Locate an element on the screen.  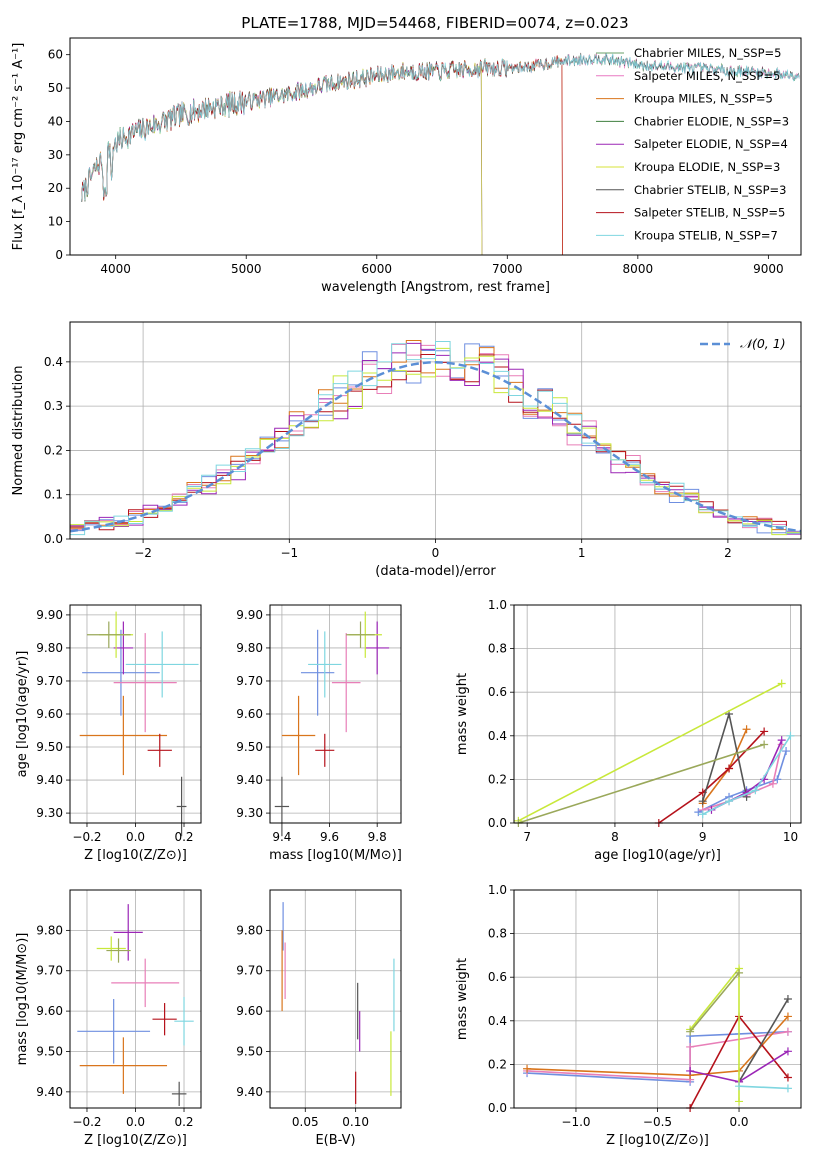
x-tick-label: 2 is located at coordinates (728, 553).